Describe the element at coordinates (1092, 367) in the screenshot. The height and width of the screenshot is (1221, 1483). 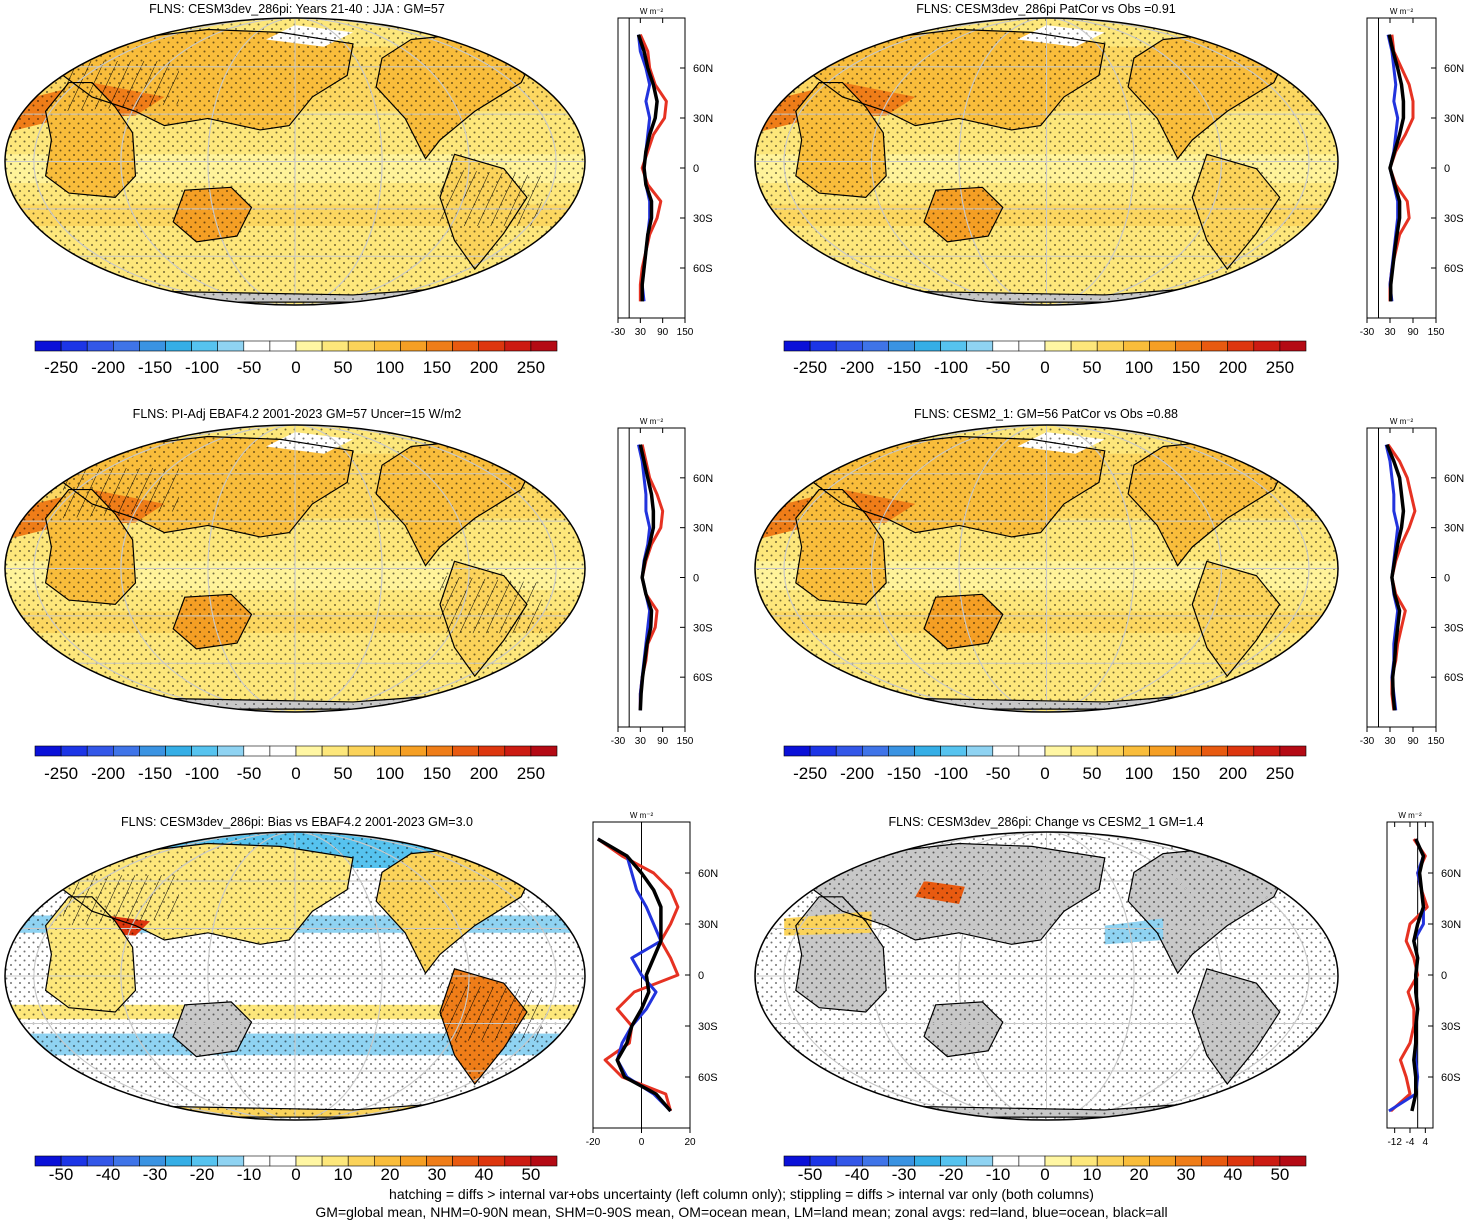
I see `colorbar-label: 50` at that location.